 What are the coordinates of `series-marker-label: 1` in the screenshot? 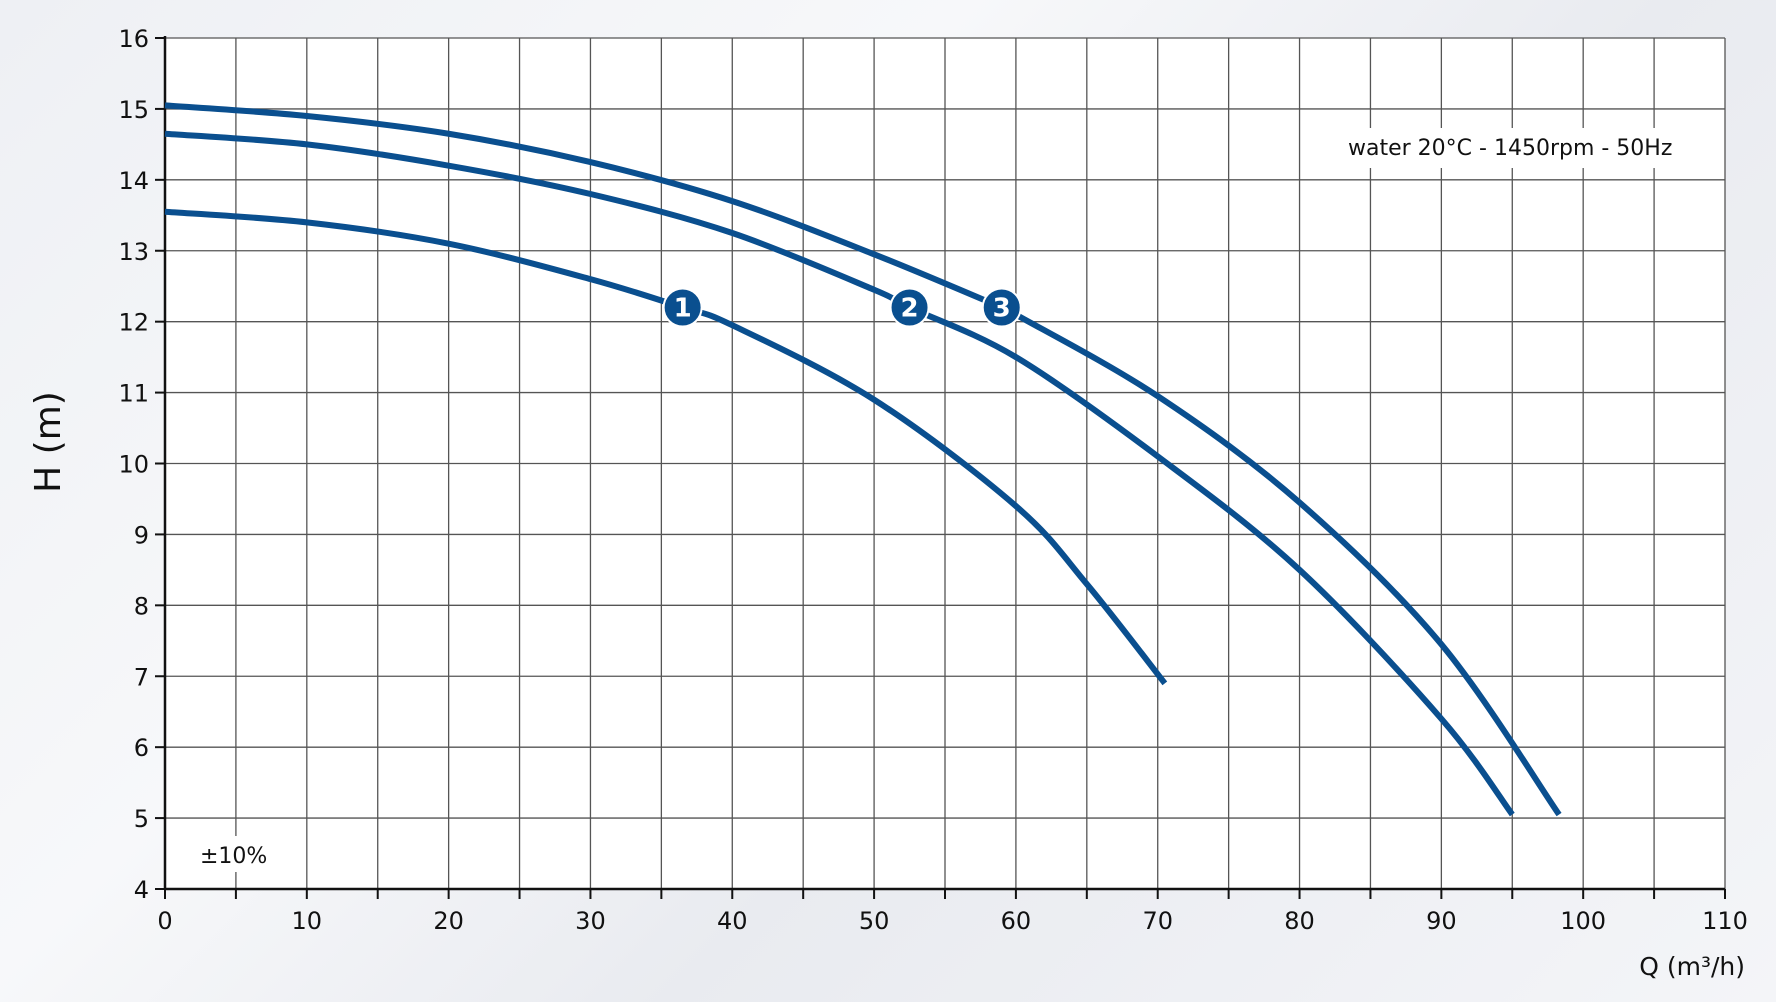 It's located at (683, 308).